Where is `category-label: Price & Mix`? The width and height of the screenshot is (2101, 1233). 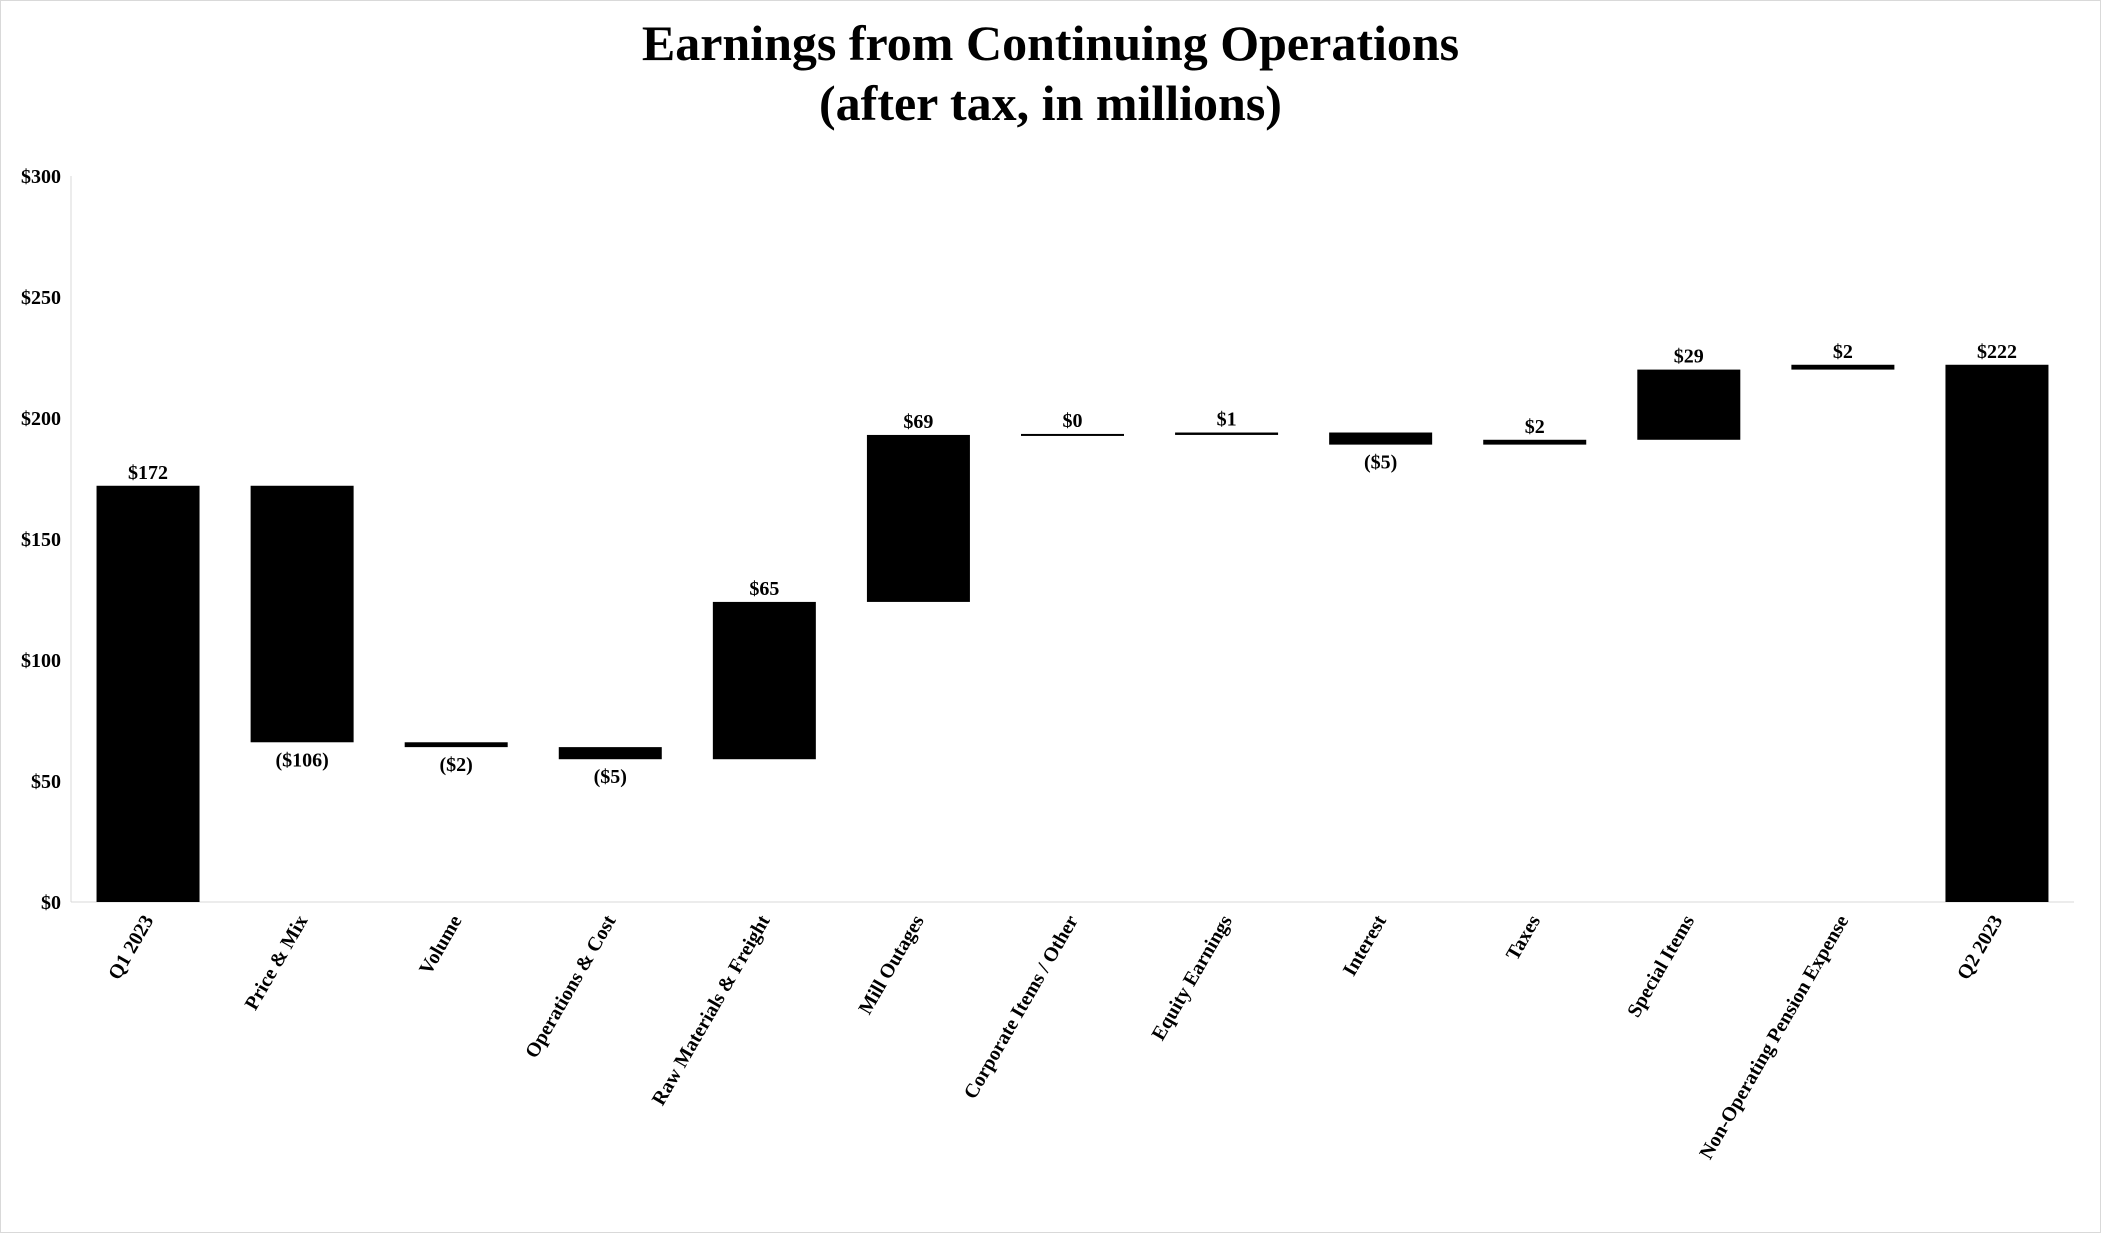
category-label: Price & Mix is located at coordinates (277, 963).